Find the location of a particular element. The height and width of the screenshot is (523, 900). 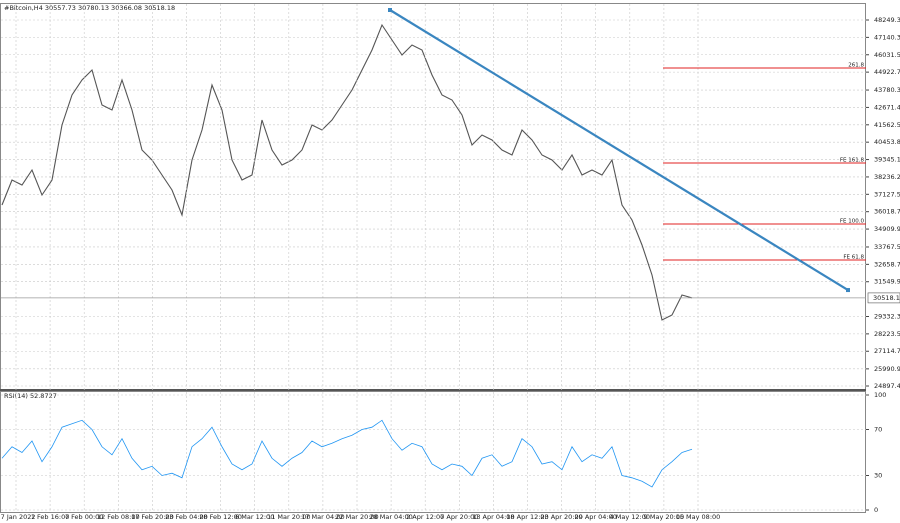

y-tick-label: 46031.50 is located at coordinates (887, 55).